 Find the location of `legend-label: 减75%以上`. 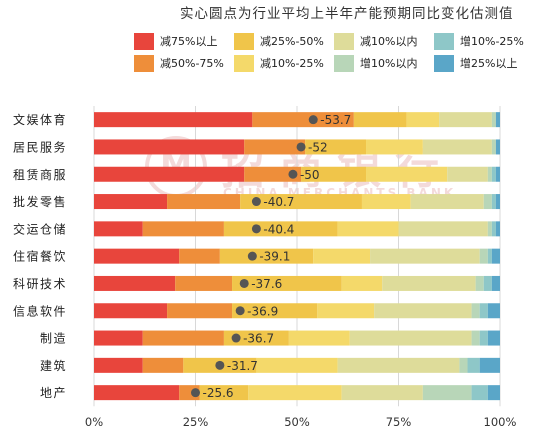

legend-label: 减75%以上 is located at coordinates (189, 41).